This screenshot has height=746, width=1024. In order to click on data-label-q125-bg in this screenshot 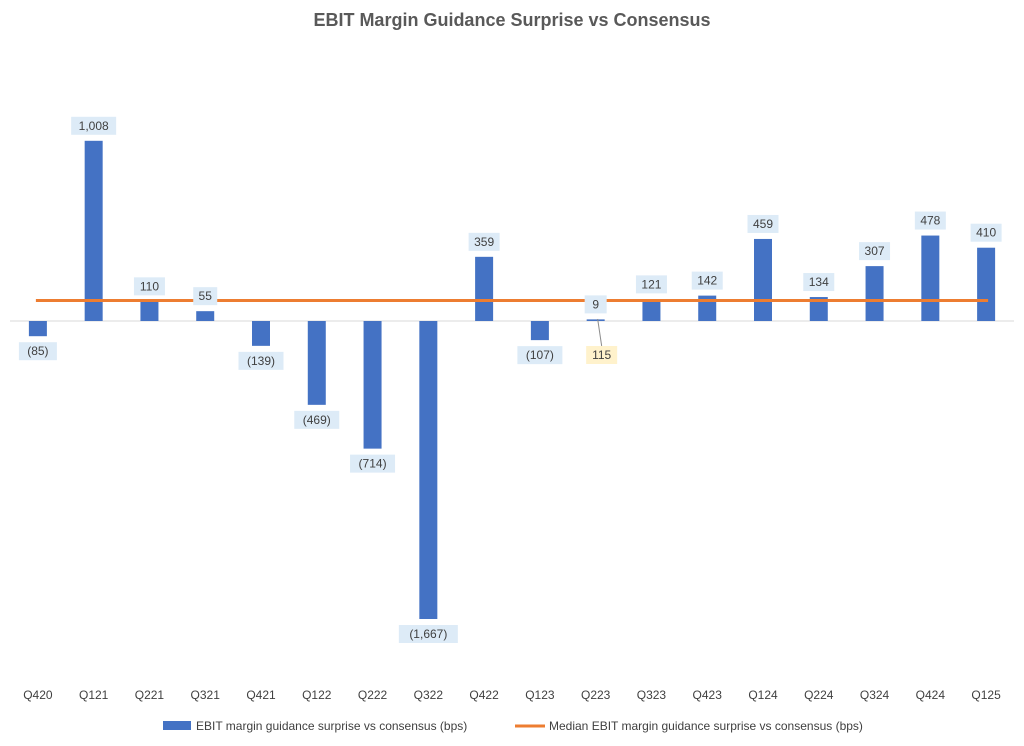, I will do `click(986, 232)`.